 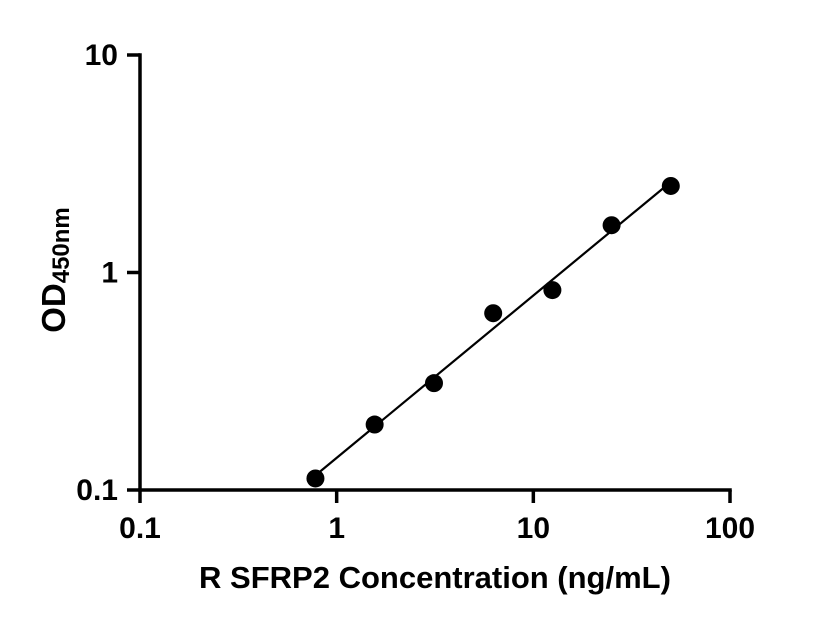 What do you see at coordinates (97, 490) in the screenshot?
I see `y-tick-label: 0.1` at bounding box center [97, 490].